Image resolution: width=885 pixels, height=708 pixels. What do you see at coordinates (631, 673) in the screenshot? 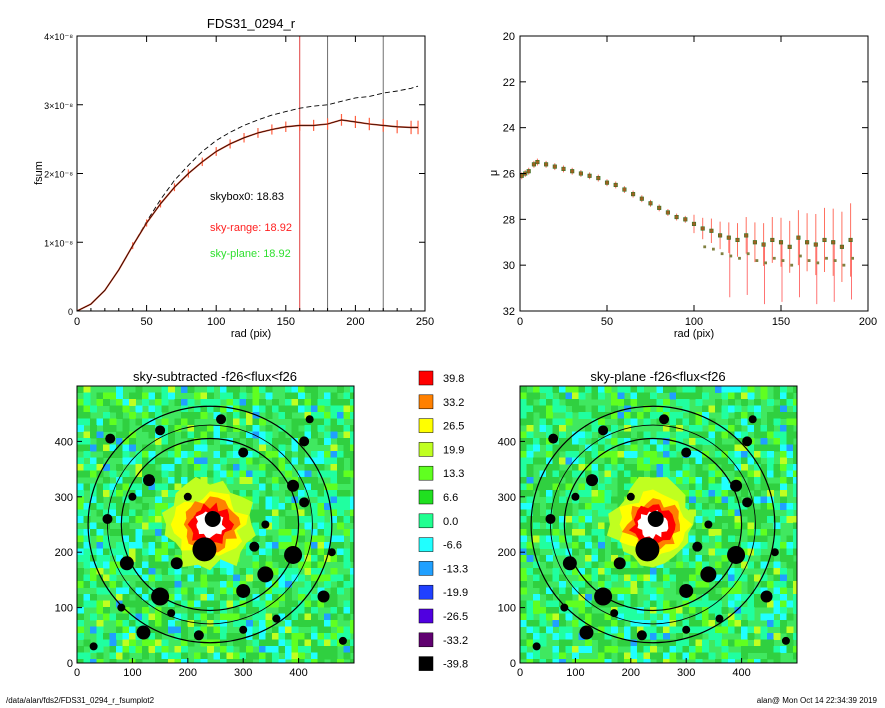
I see `x-tick-label: 200` at bounding box center [631, 673].